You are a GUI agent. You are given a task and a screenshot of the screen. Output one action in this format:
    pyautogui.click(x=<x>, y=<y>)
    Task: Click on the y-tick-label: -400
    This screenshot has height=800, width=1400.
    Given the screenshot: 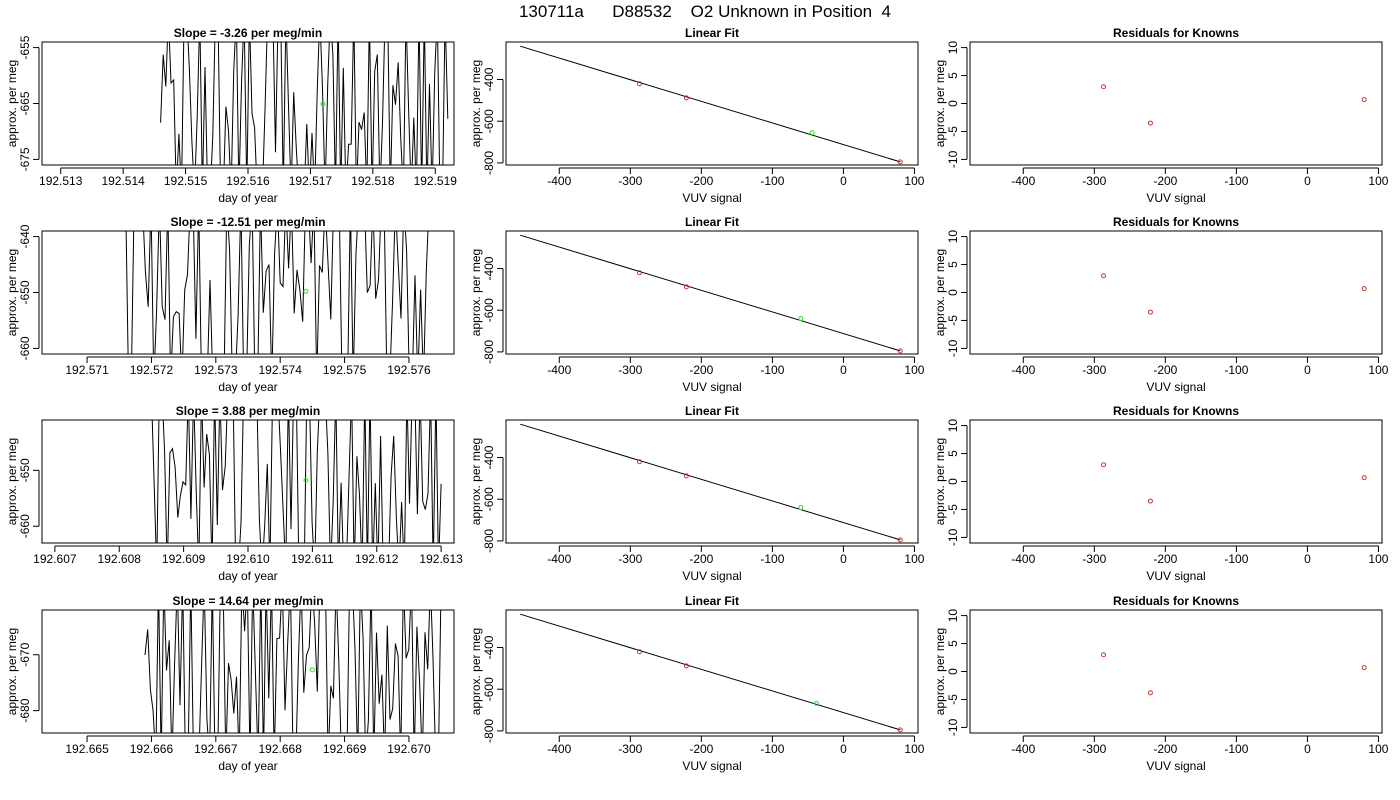 What is the action you would take?
    pyautogui.click(x=489, y=457)
    